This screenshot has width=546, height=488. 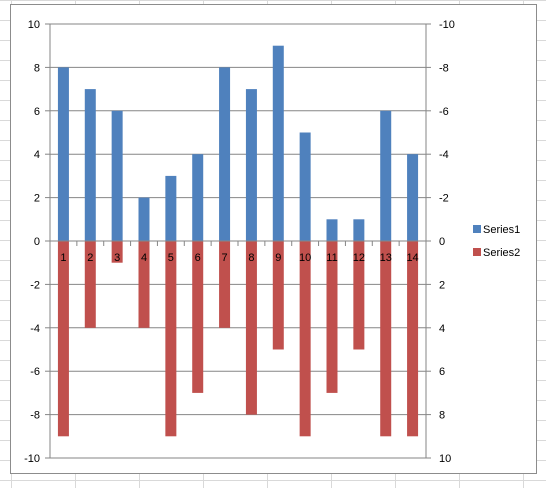 I want to click on left-y-tick-label: -4, so click(x=35, y=329).